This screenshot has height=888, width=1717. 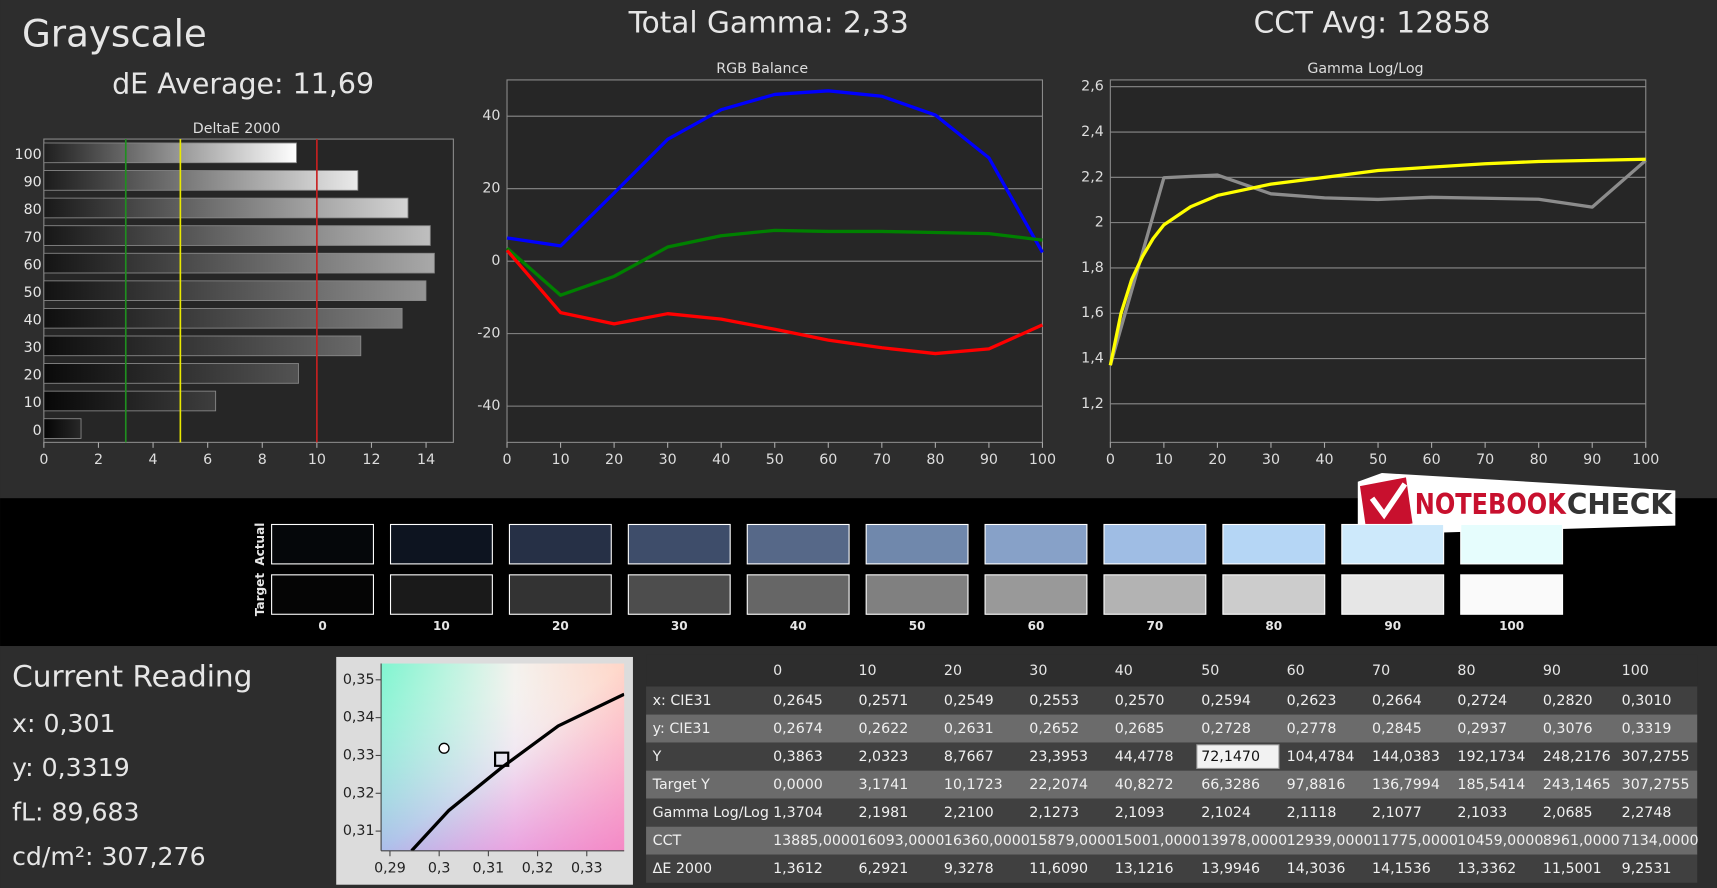 I want to click on table-cell: 0,2652, so click(x=1054, y=729).